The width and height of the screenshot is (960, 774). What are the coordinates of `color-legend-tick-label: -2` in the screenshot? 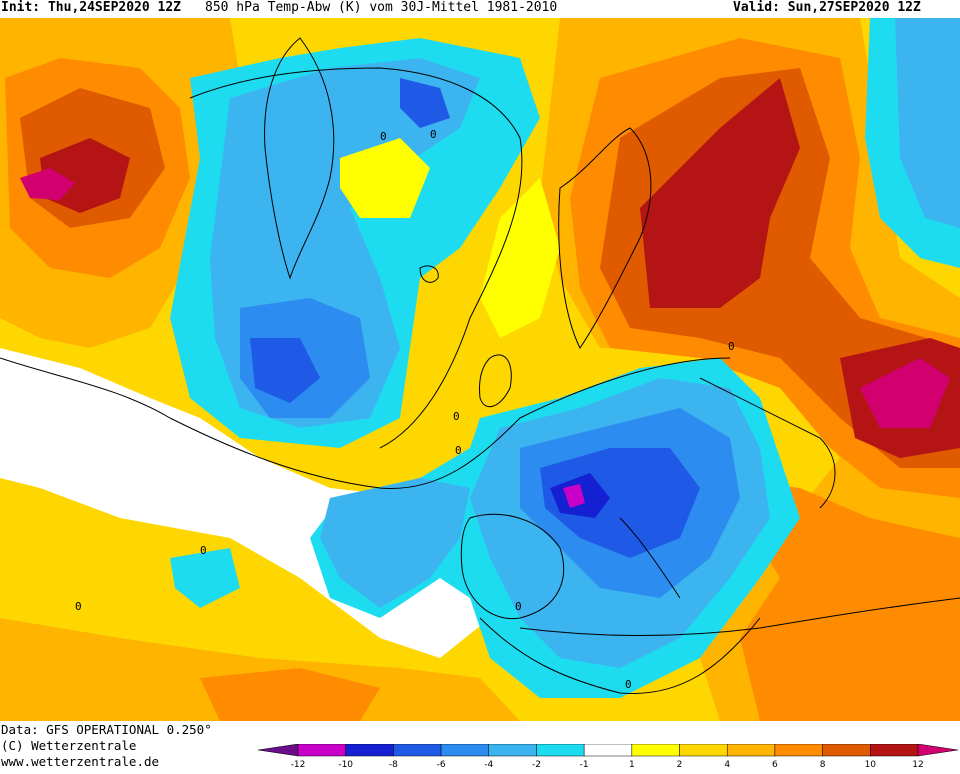 It's located at (536, 765).